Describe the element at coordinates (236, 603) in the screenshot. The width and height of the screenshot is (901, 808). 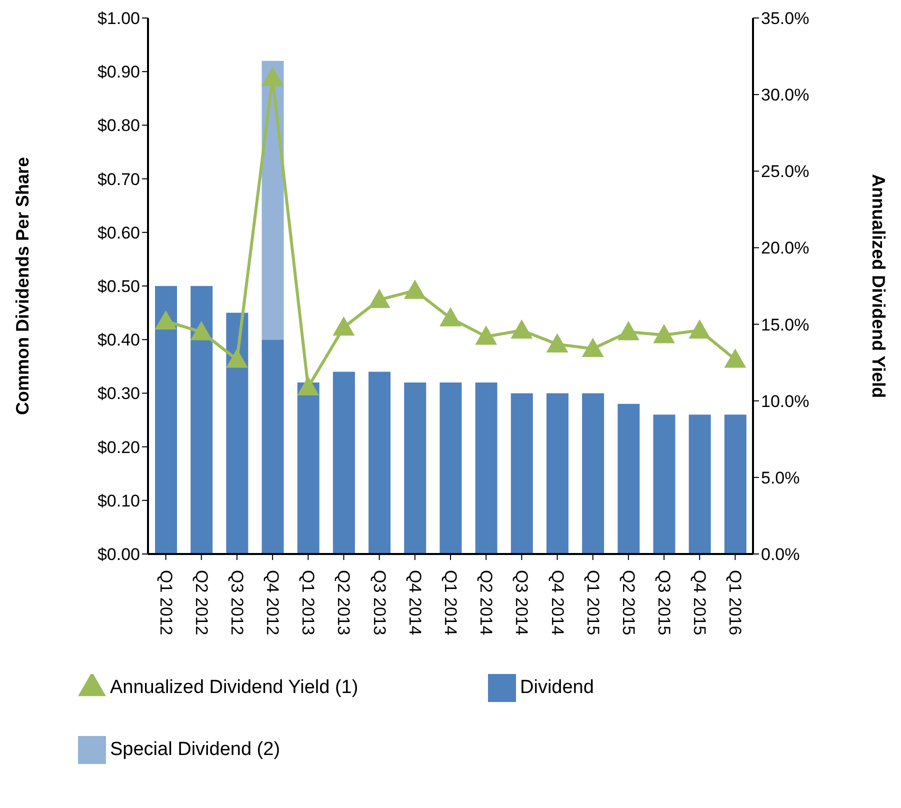
I see `x-tick-label: Q3 2012` at that location.